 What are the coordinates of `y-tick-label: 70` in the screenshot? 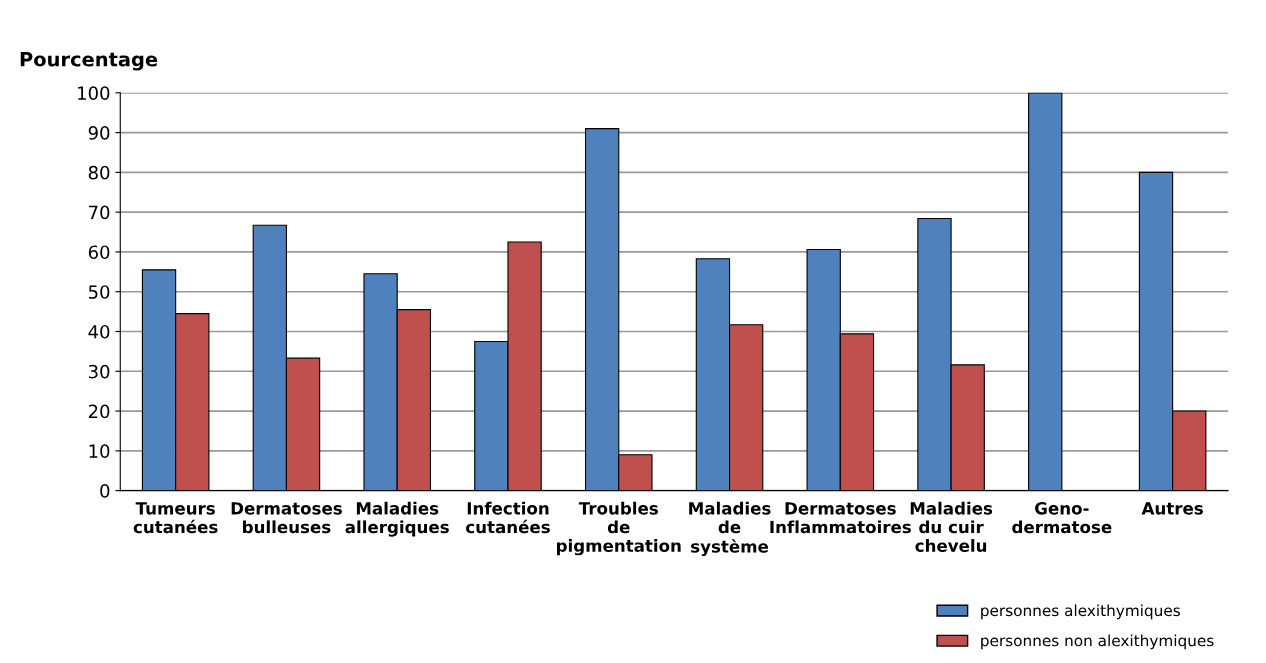 It's located at (99, 212).